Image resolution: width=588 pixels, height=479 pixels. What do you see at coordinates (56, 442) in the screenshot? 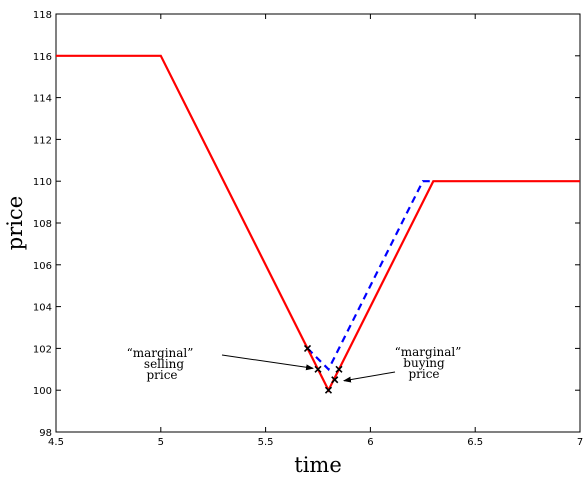
I see `x-tick-label: 4.5` at bounding box center [56, 442].